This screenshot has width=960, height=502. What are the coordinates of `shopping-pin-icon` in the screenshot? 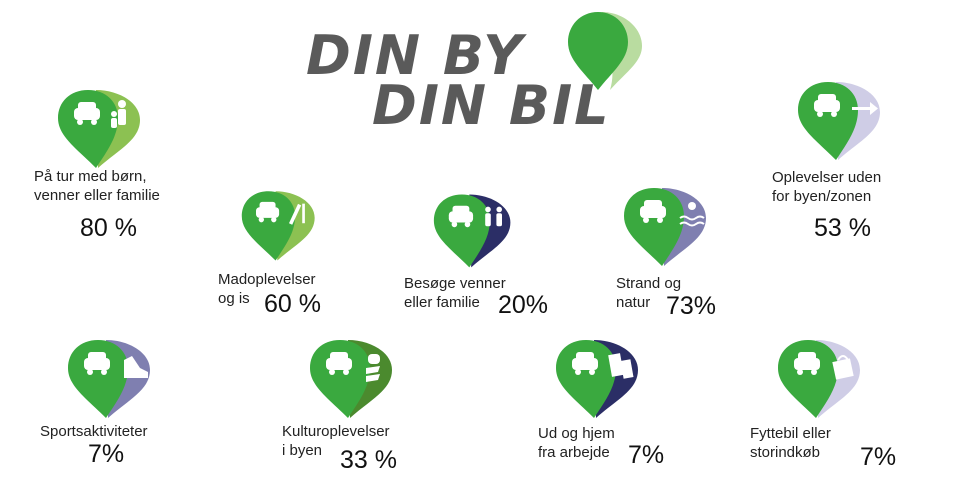 It's located at (819, 379).